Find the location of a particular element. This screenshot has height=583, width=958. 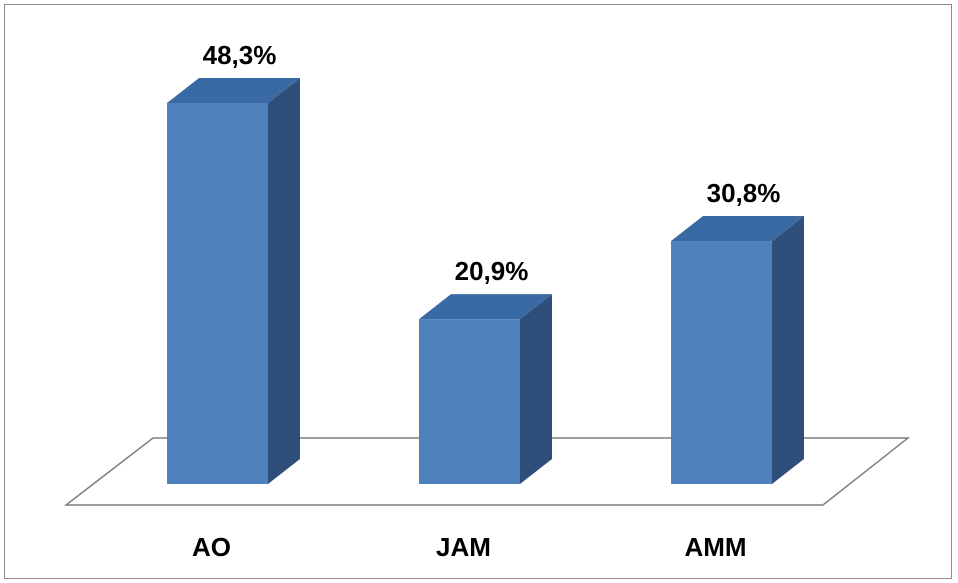

category-label-ao: AO is located at coordinates (211, 547).